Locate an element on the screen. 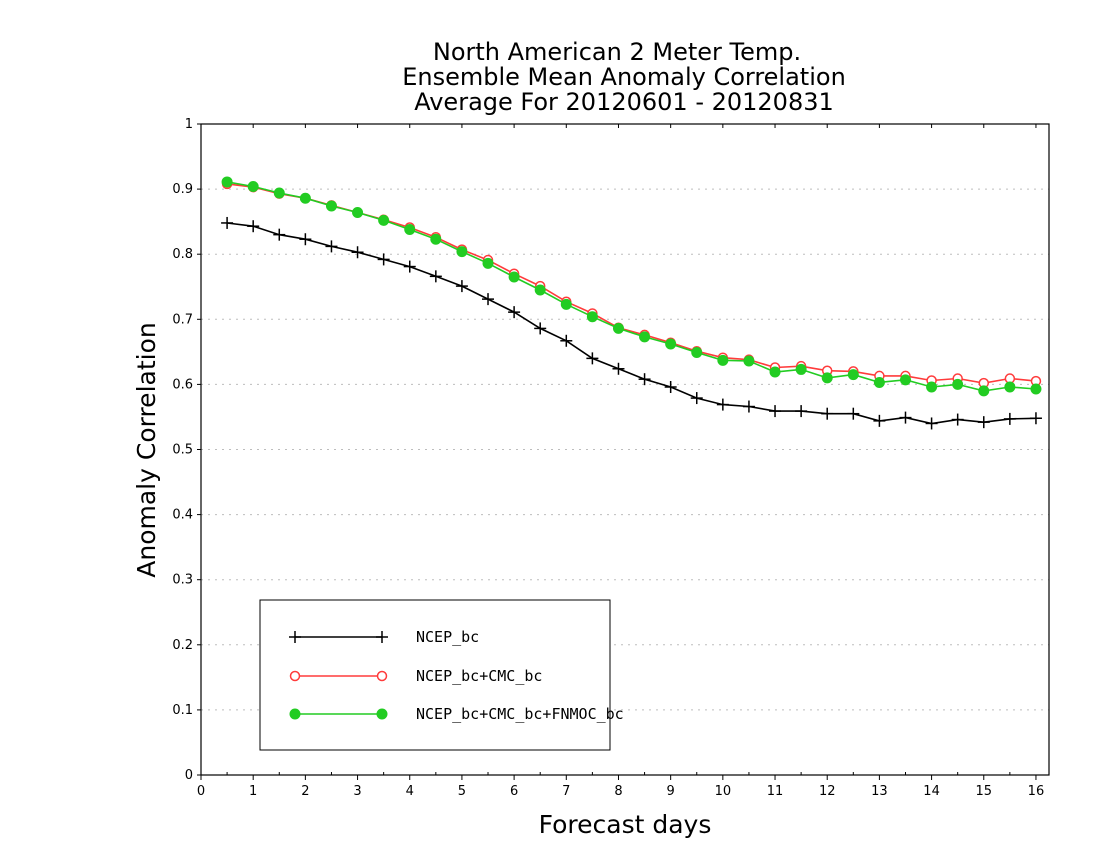  x-tick-label: 3 is located at coordinates (357, 791).